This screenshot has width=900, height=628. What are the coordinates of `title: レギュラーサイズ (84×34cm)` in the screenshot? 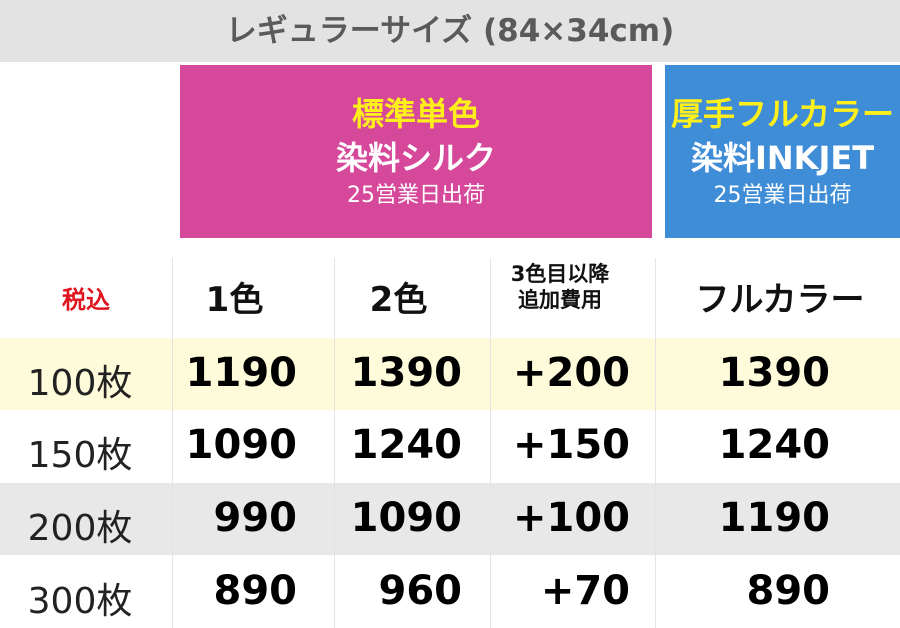 It's located at (450, 31).